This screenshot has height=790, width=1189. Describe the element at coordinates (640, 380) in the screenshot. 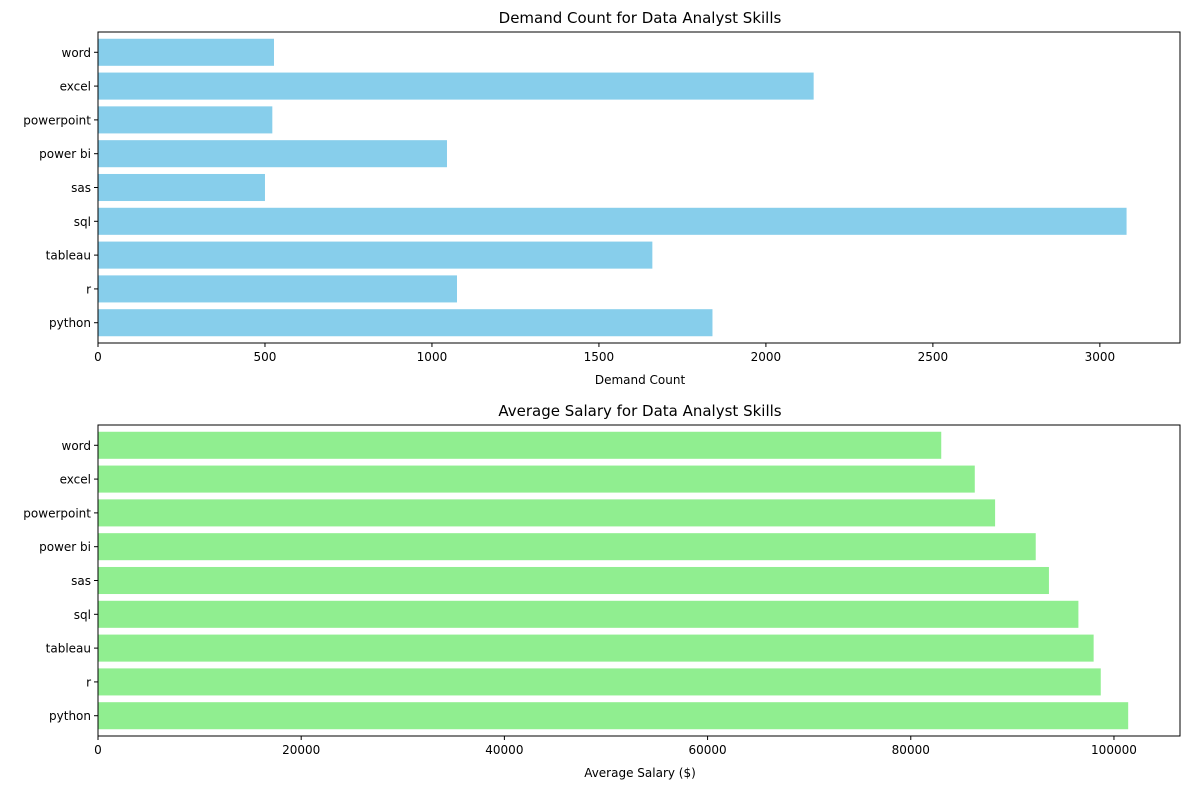

I see `x-axis-label: Demand Count` at that location.